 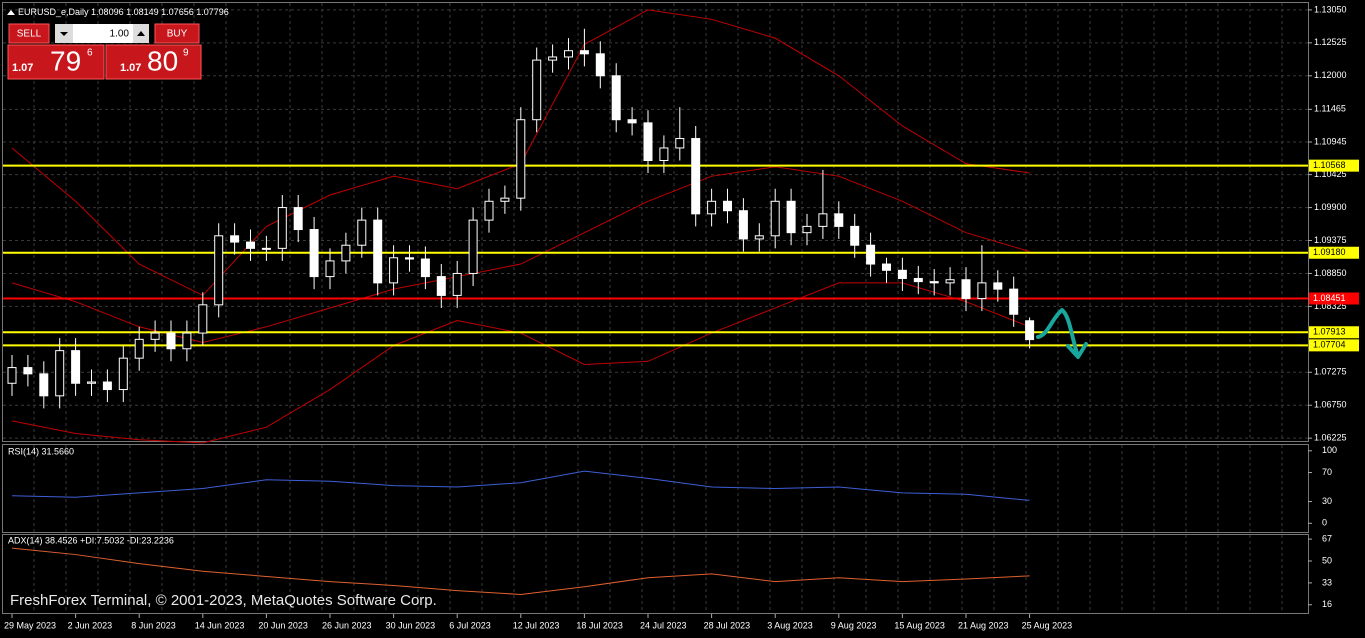 What do you see at coordinates (90, 625) in the screenshot?
I see `x-tick-label: 2 Jun 2023` at bounding box center [90, 625].